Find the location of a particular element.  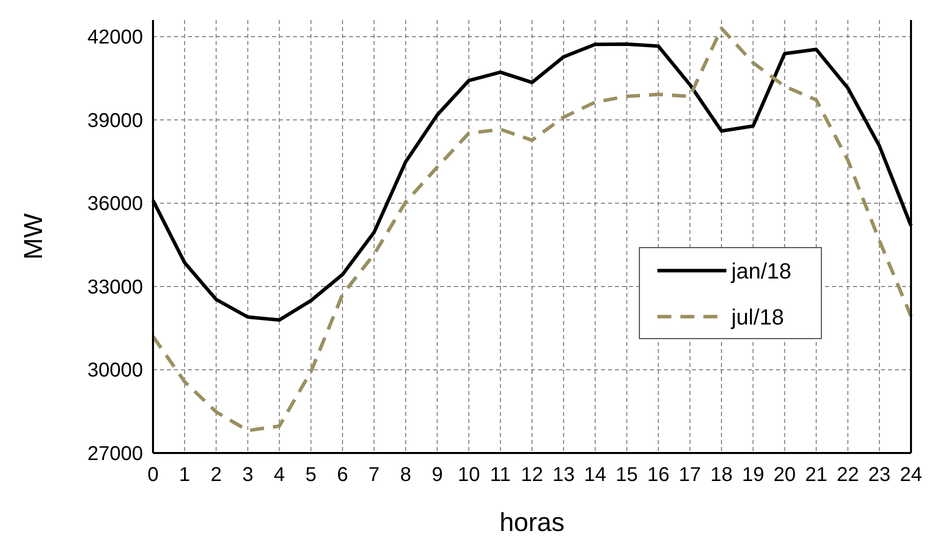

y-tick-label: 33000 is located at coordinates (115, 287).